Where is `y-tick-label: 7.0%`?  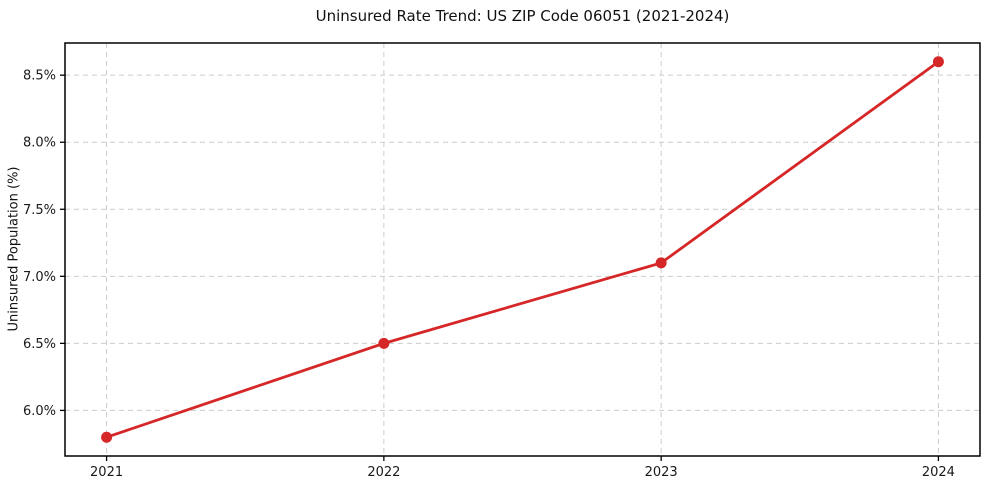 y-tick-label: 7.0% is located at coordinates (39, 277).